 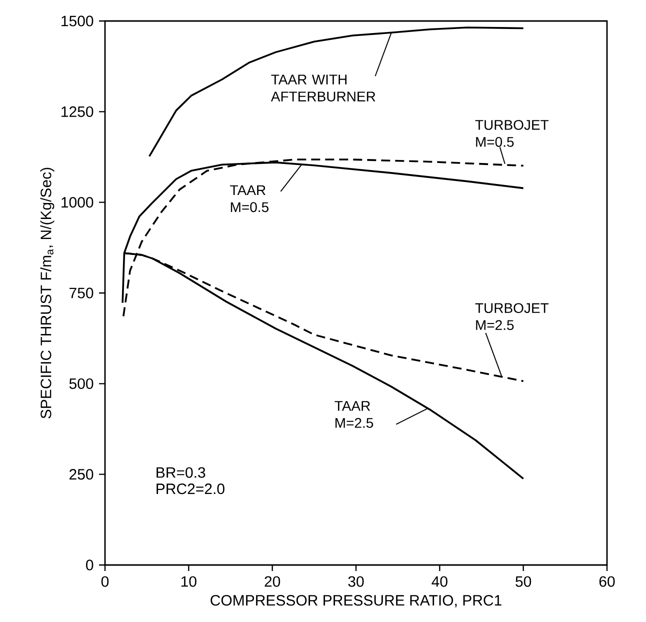 I want to click on y-tick-label: 500, so click(x=81, y=383).